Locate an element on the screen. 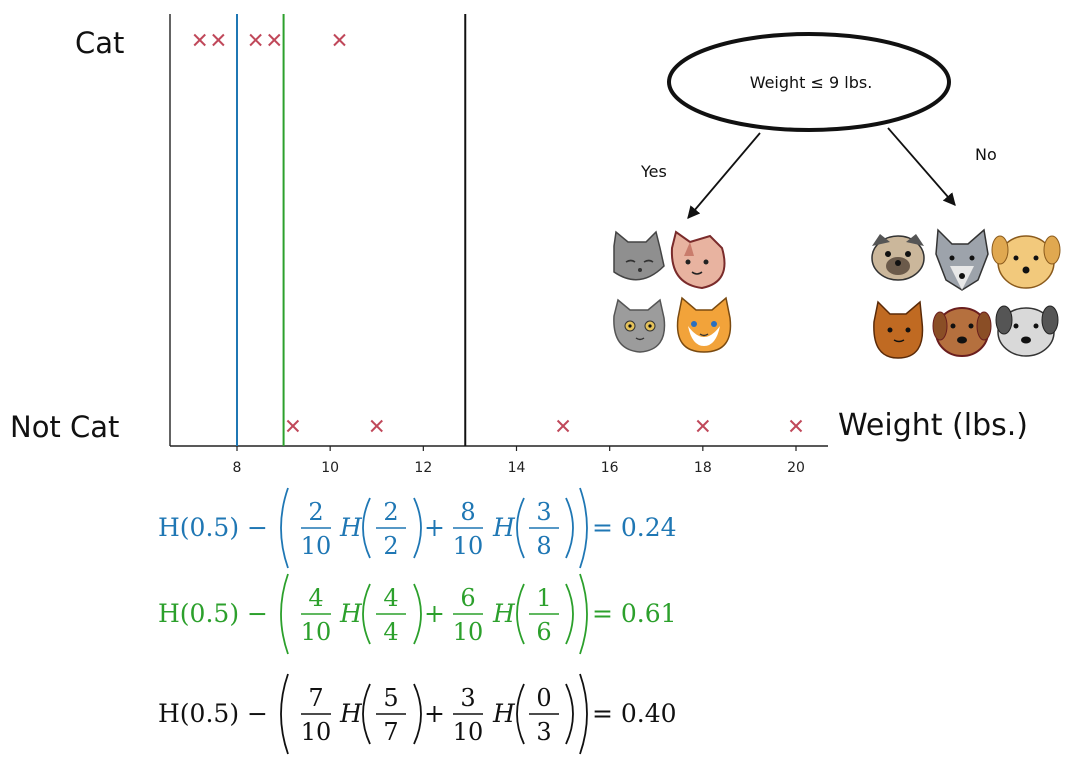  fraction-numerator: 0 is located at coordinates (543, 698).